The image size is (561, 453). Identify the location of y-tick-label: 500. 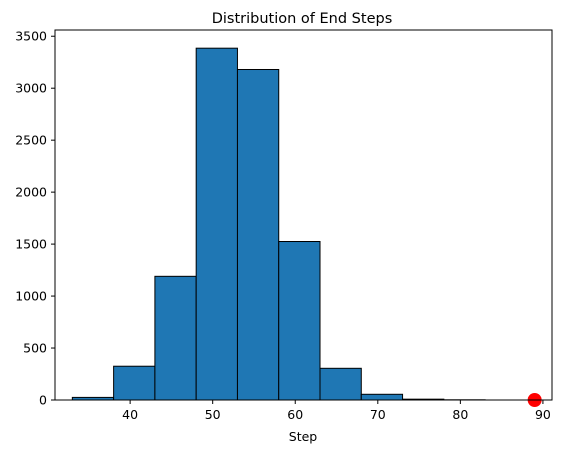
(35, 348).